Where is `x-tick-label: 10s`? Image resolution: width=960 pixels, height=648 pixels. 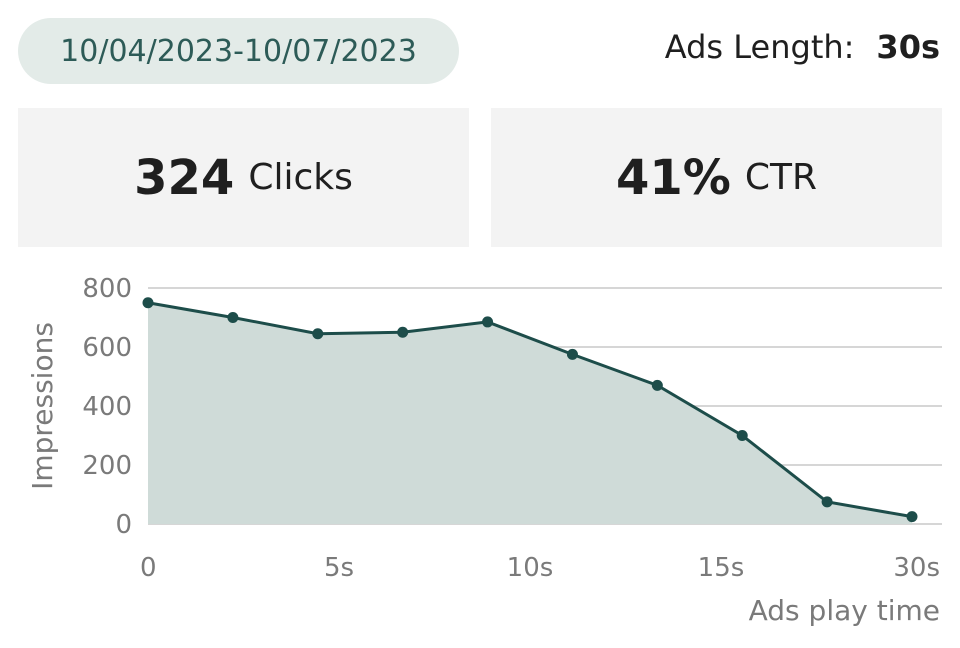
x-tick-label: 10s is located at coordinates (530, 568).